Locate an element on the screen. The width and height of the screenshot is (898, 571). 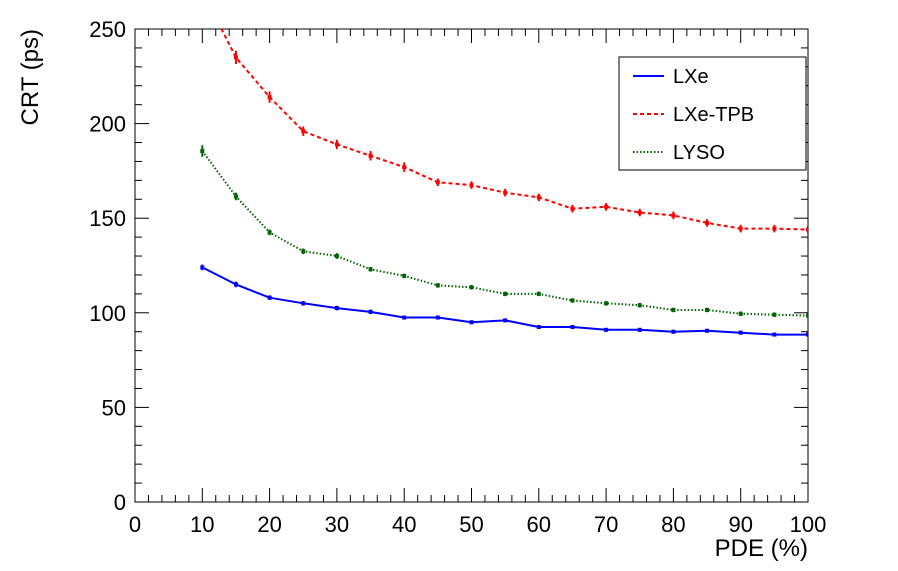
y-tick-label: 100 is located at coordinates (107, 313).